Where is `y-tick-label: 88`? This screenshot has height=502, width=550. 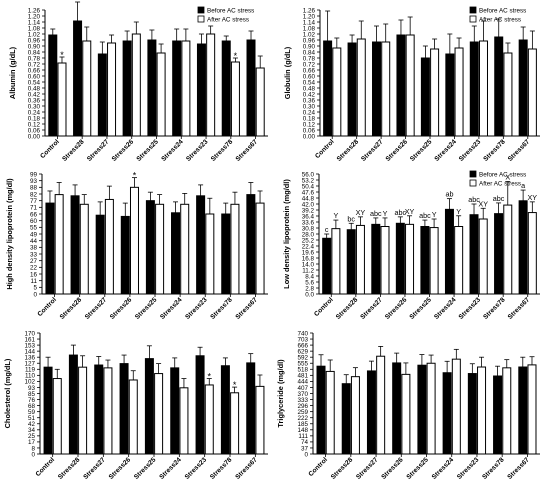 y-tick-label: 88 is located at coordinates (34, 188).